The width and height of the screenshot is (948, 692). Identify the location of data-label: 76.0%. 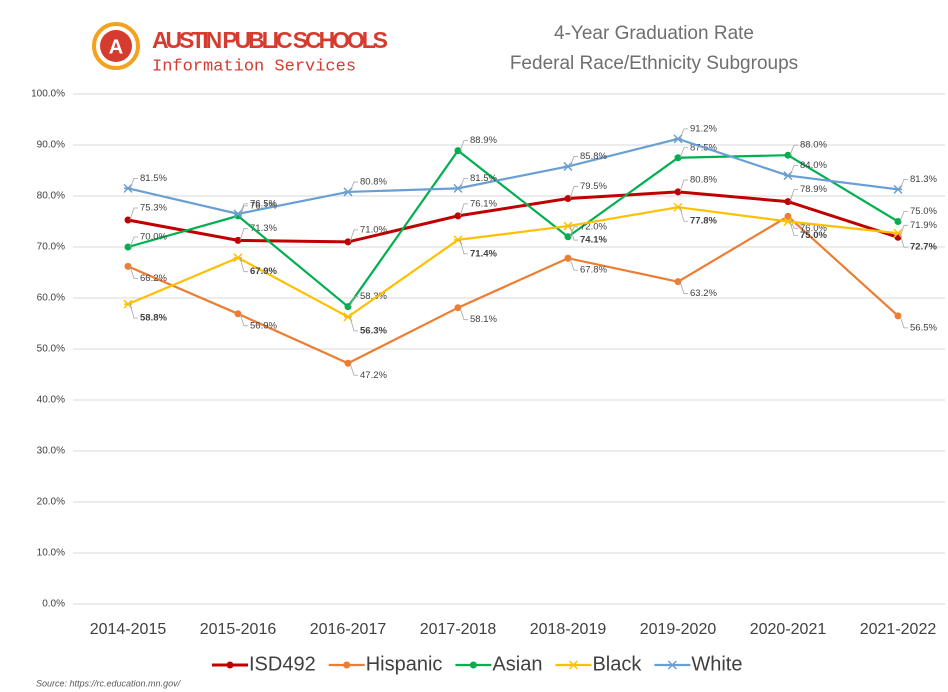
(813, 228).